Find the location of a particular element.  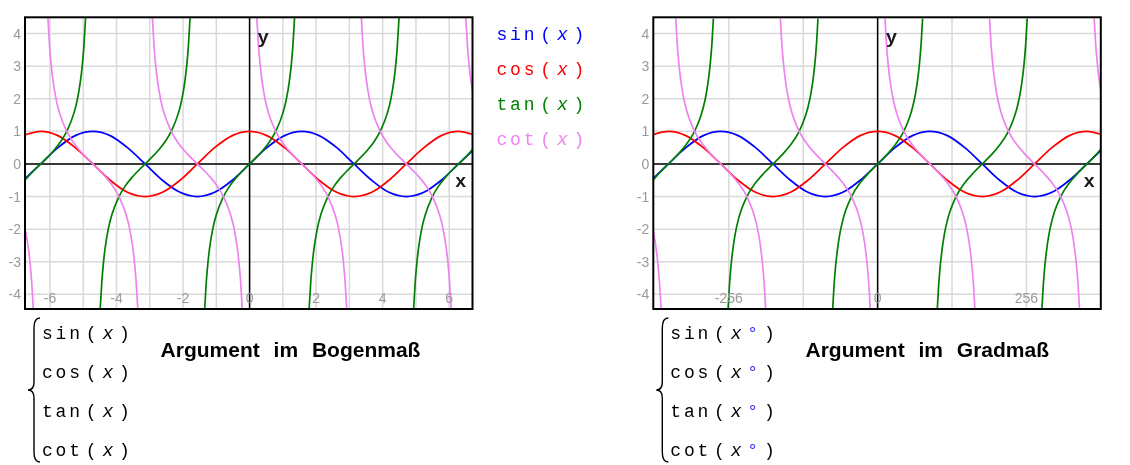

text: cos(x°) is located at coordinates (724, 373).